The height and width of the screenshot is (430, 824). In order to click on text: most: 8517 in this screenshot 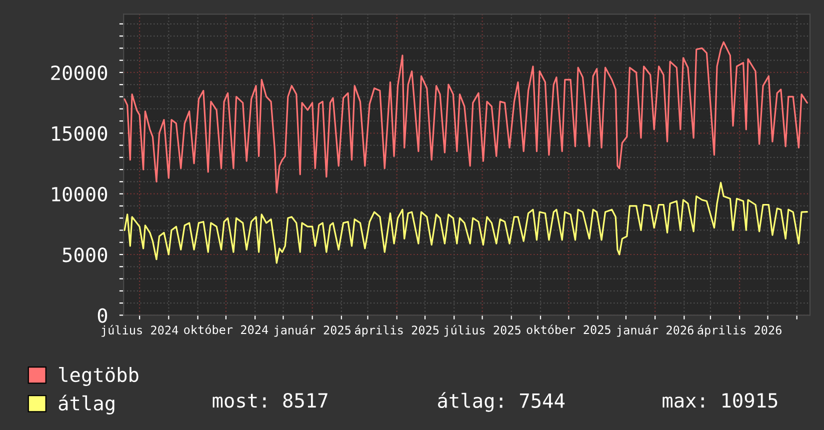, I will do `click(270, 400)`.